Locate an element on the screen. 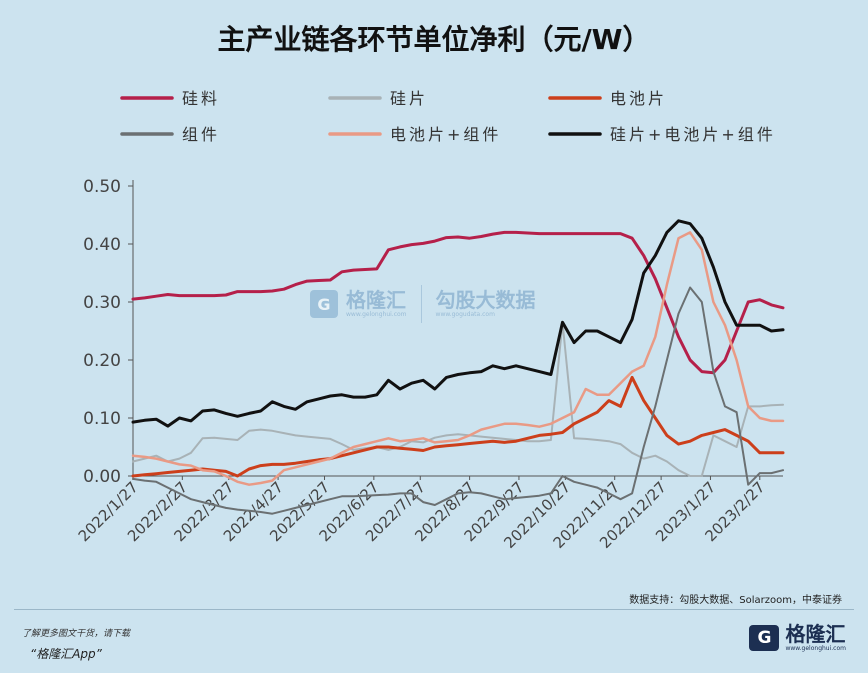 This screenshot has height=673, width=868. watermark-name-1: 格隆汇 is located at coordinates (376, 300).